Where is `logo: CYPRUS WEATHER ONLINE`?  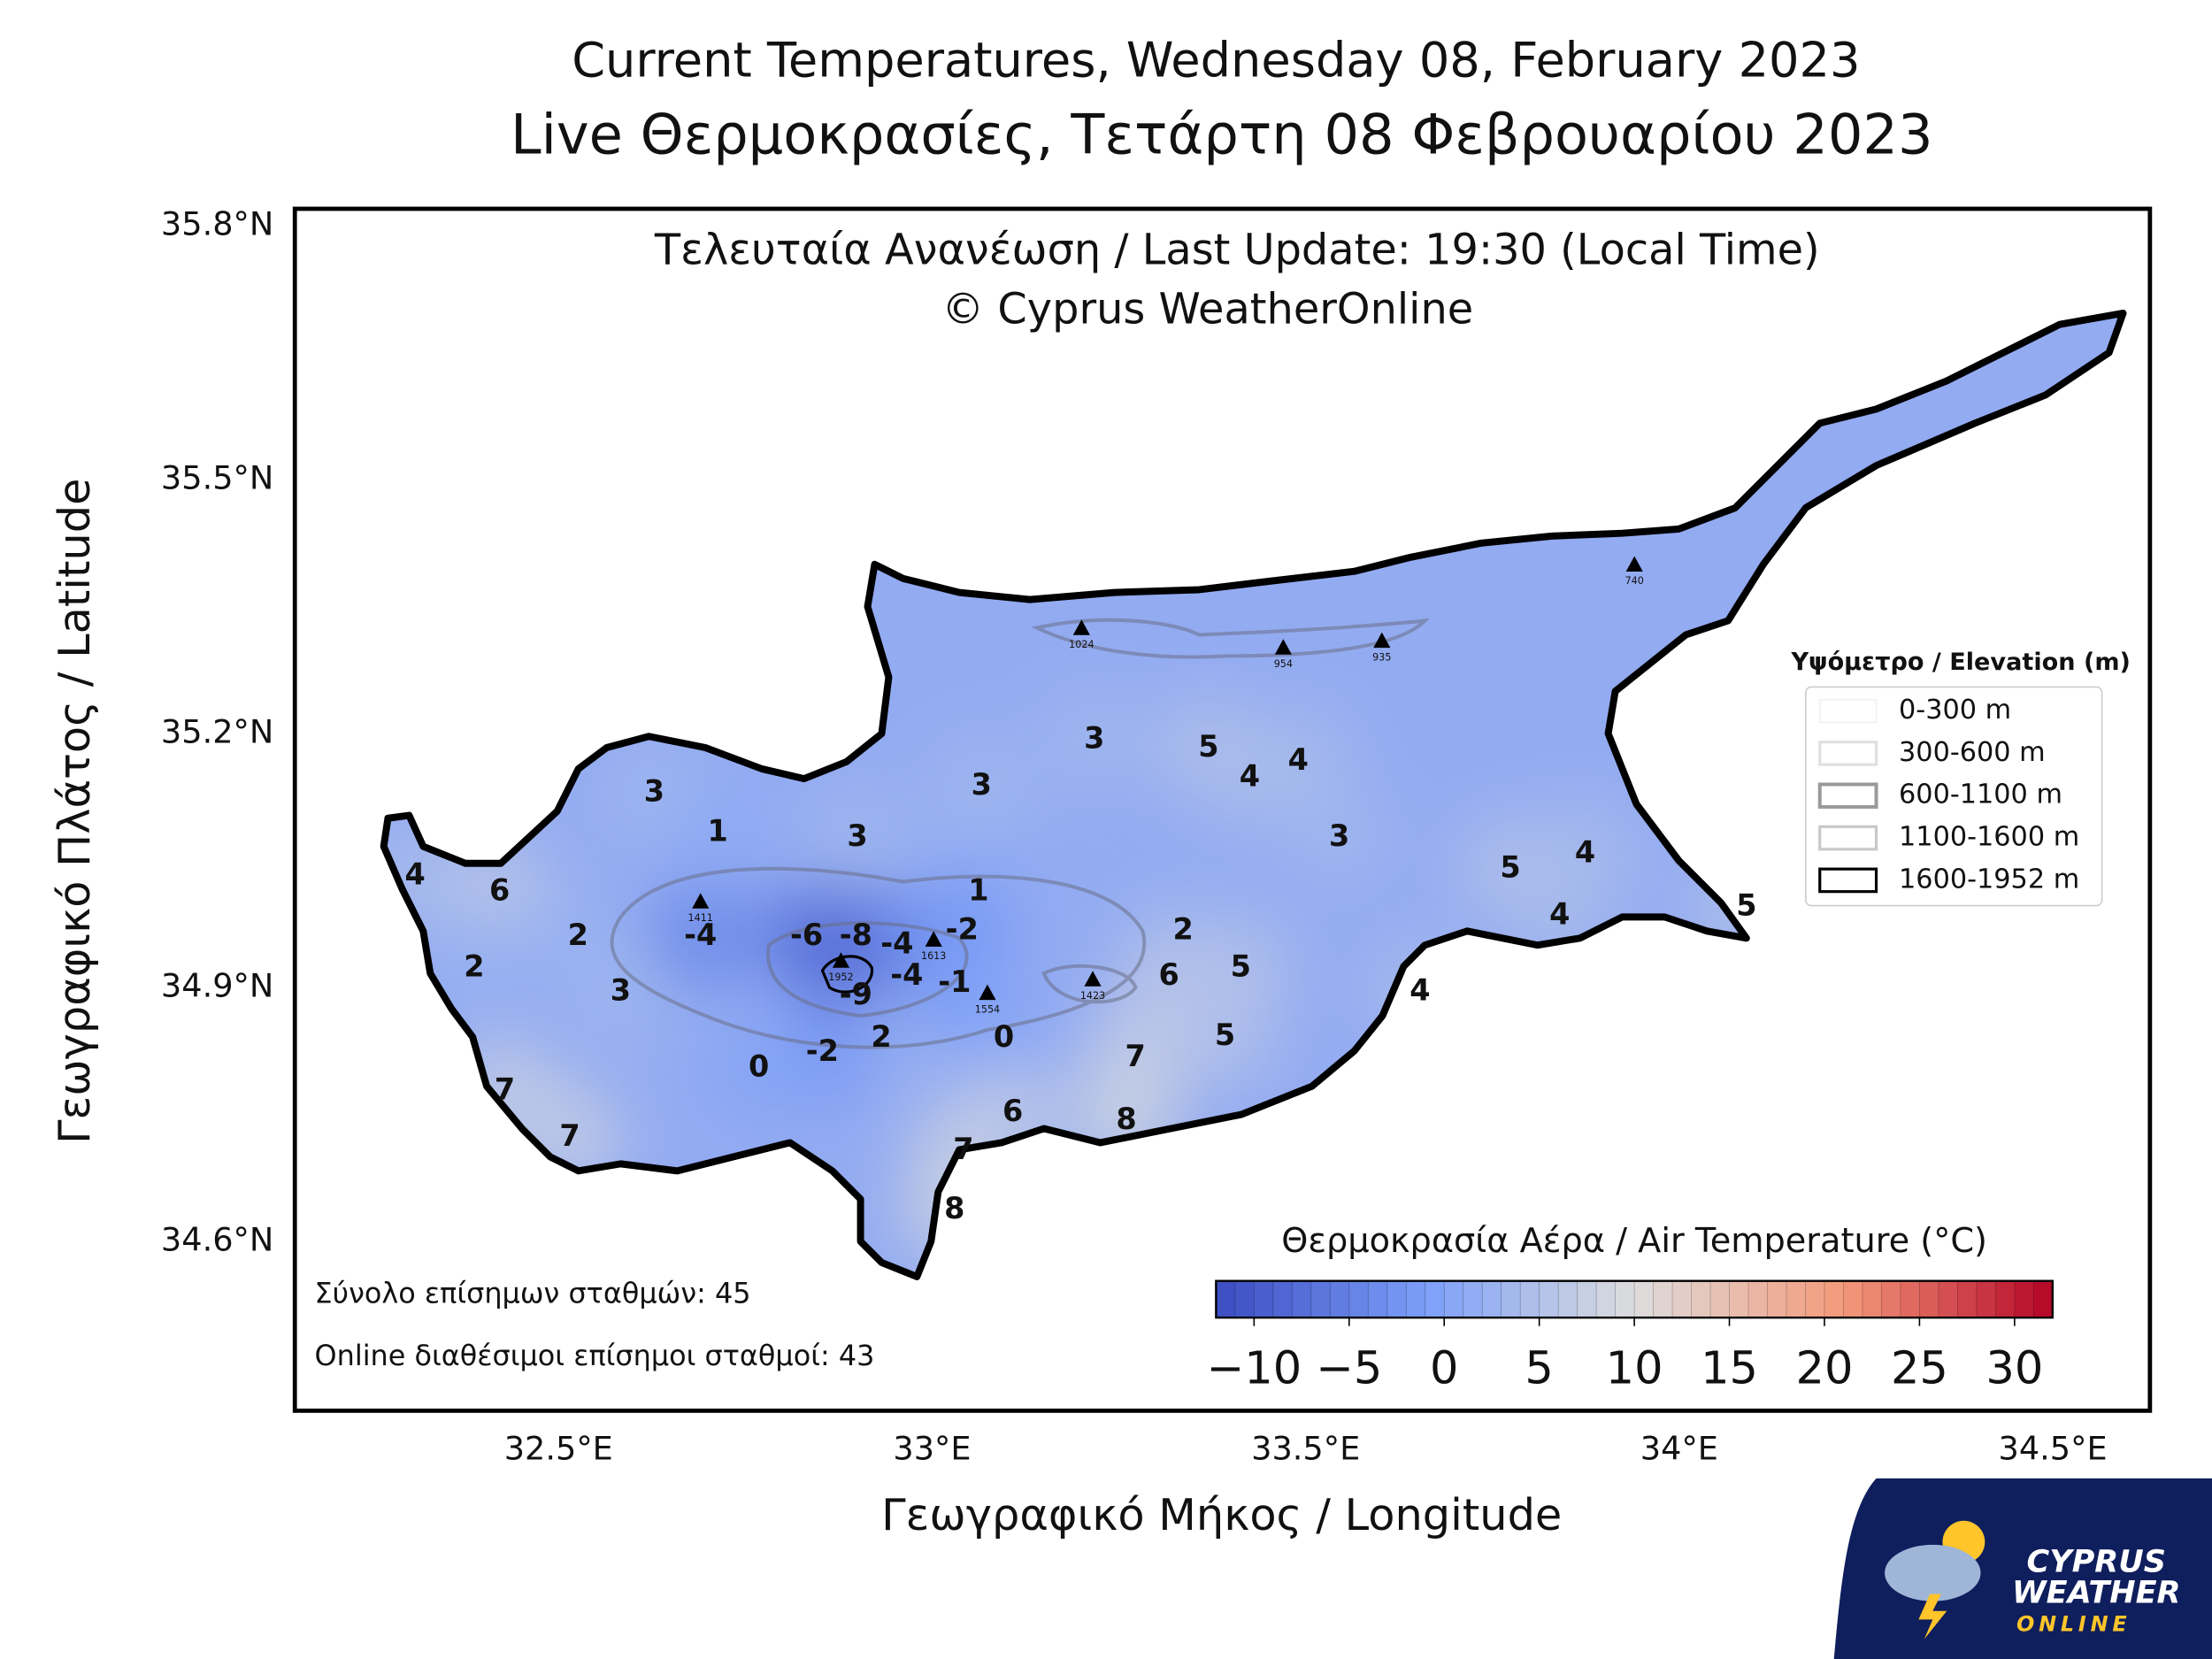 logo: CYPRUS WEATHER ONLINE is located at coordinates (2023, 1568).